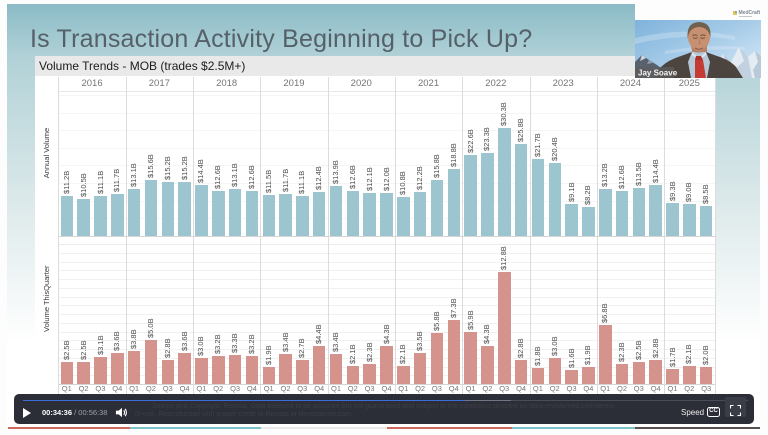  I want to click on svg-text: Jay Soave, so click(658, 72).